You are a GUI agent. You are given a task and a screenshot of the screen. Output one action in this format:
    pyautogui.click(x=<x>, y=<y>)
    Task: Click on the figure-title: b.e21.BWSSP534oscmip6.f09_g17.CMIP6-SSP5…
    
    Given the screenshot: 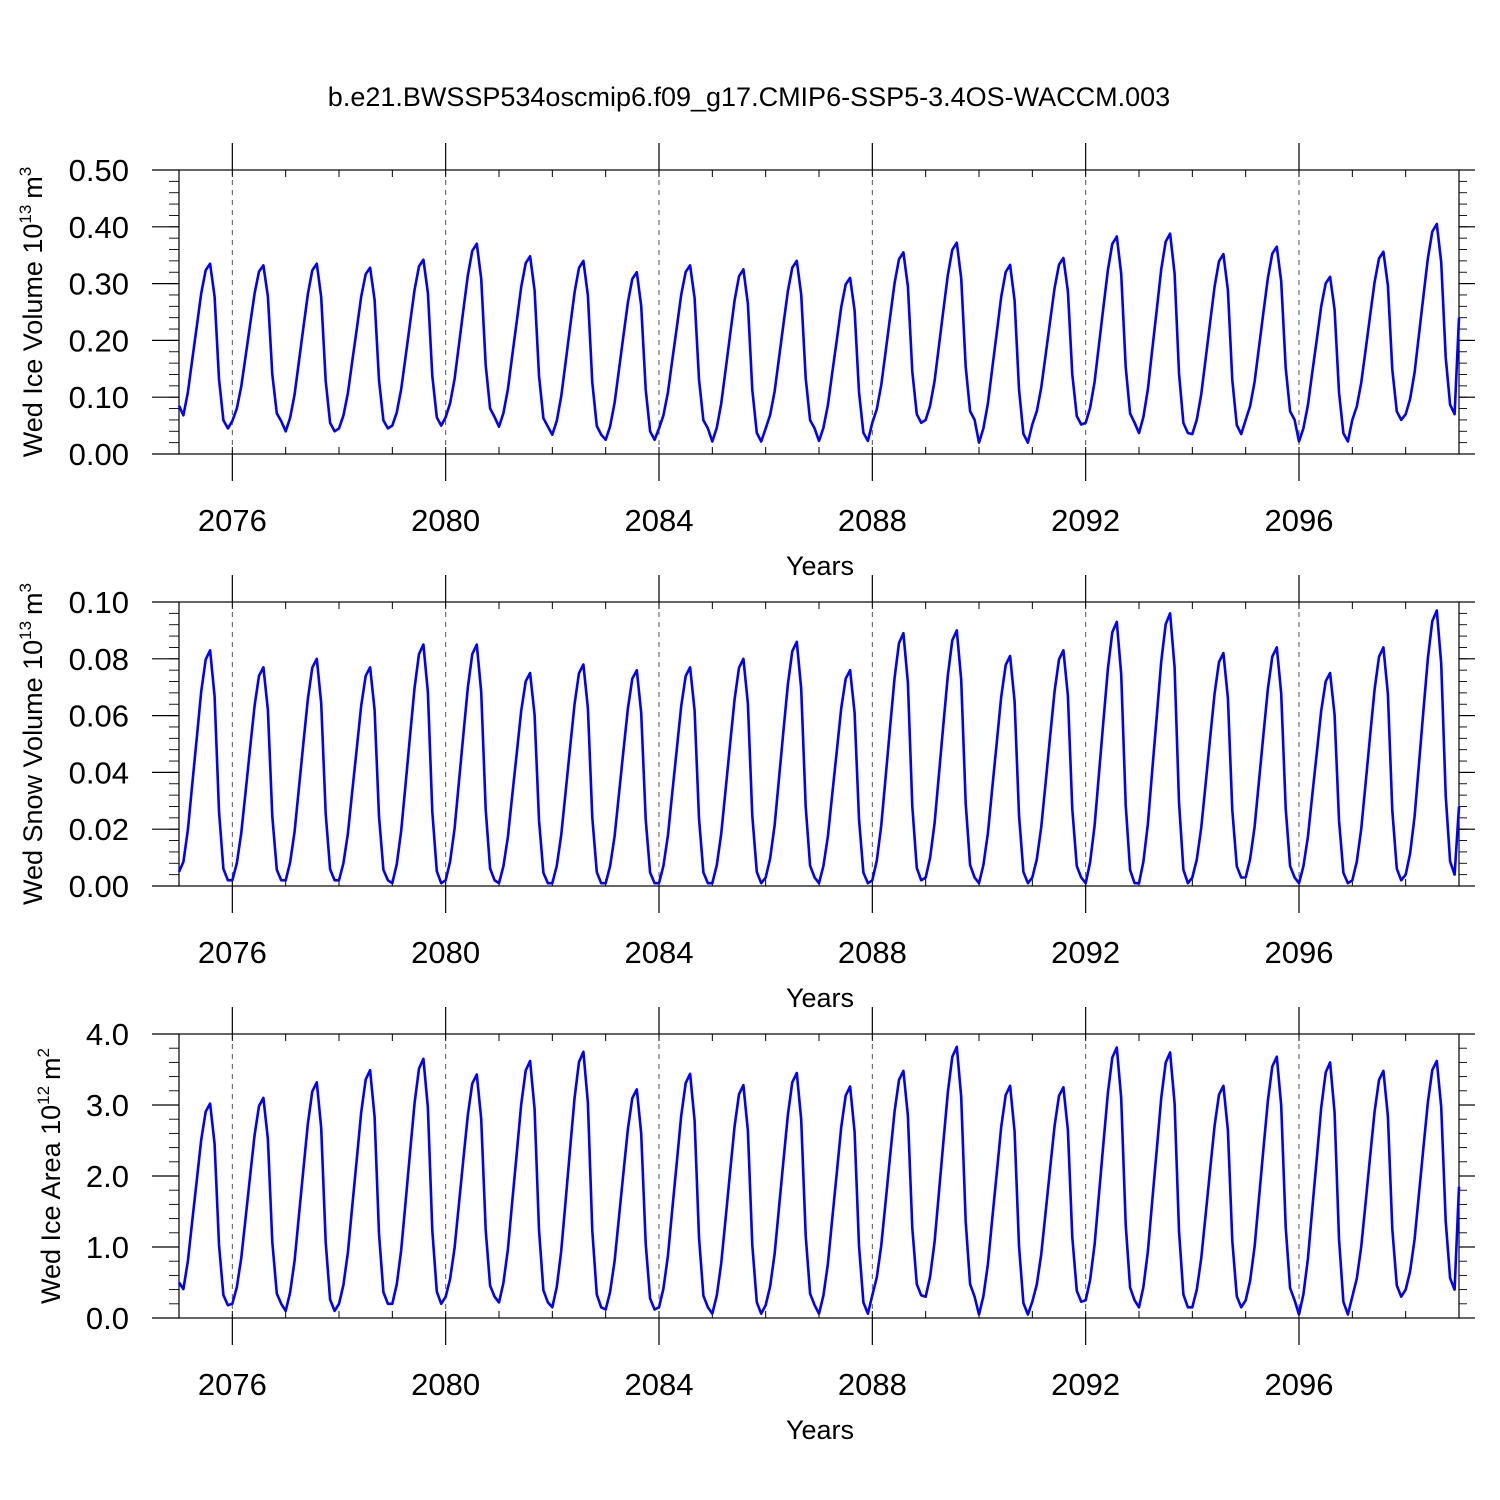 What is the action you would take?
    pyautogui.click(x=749, y=97)
    